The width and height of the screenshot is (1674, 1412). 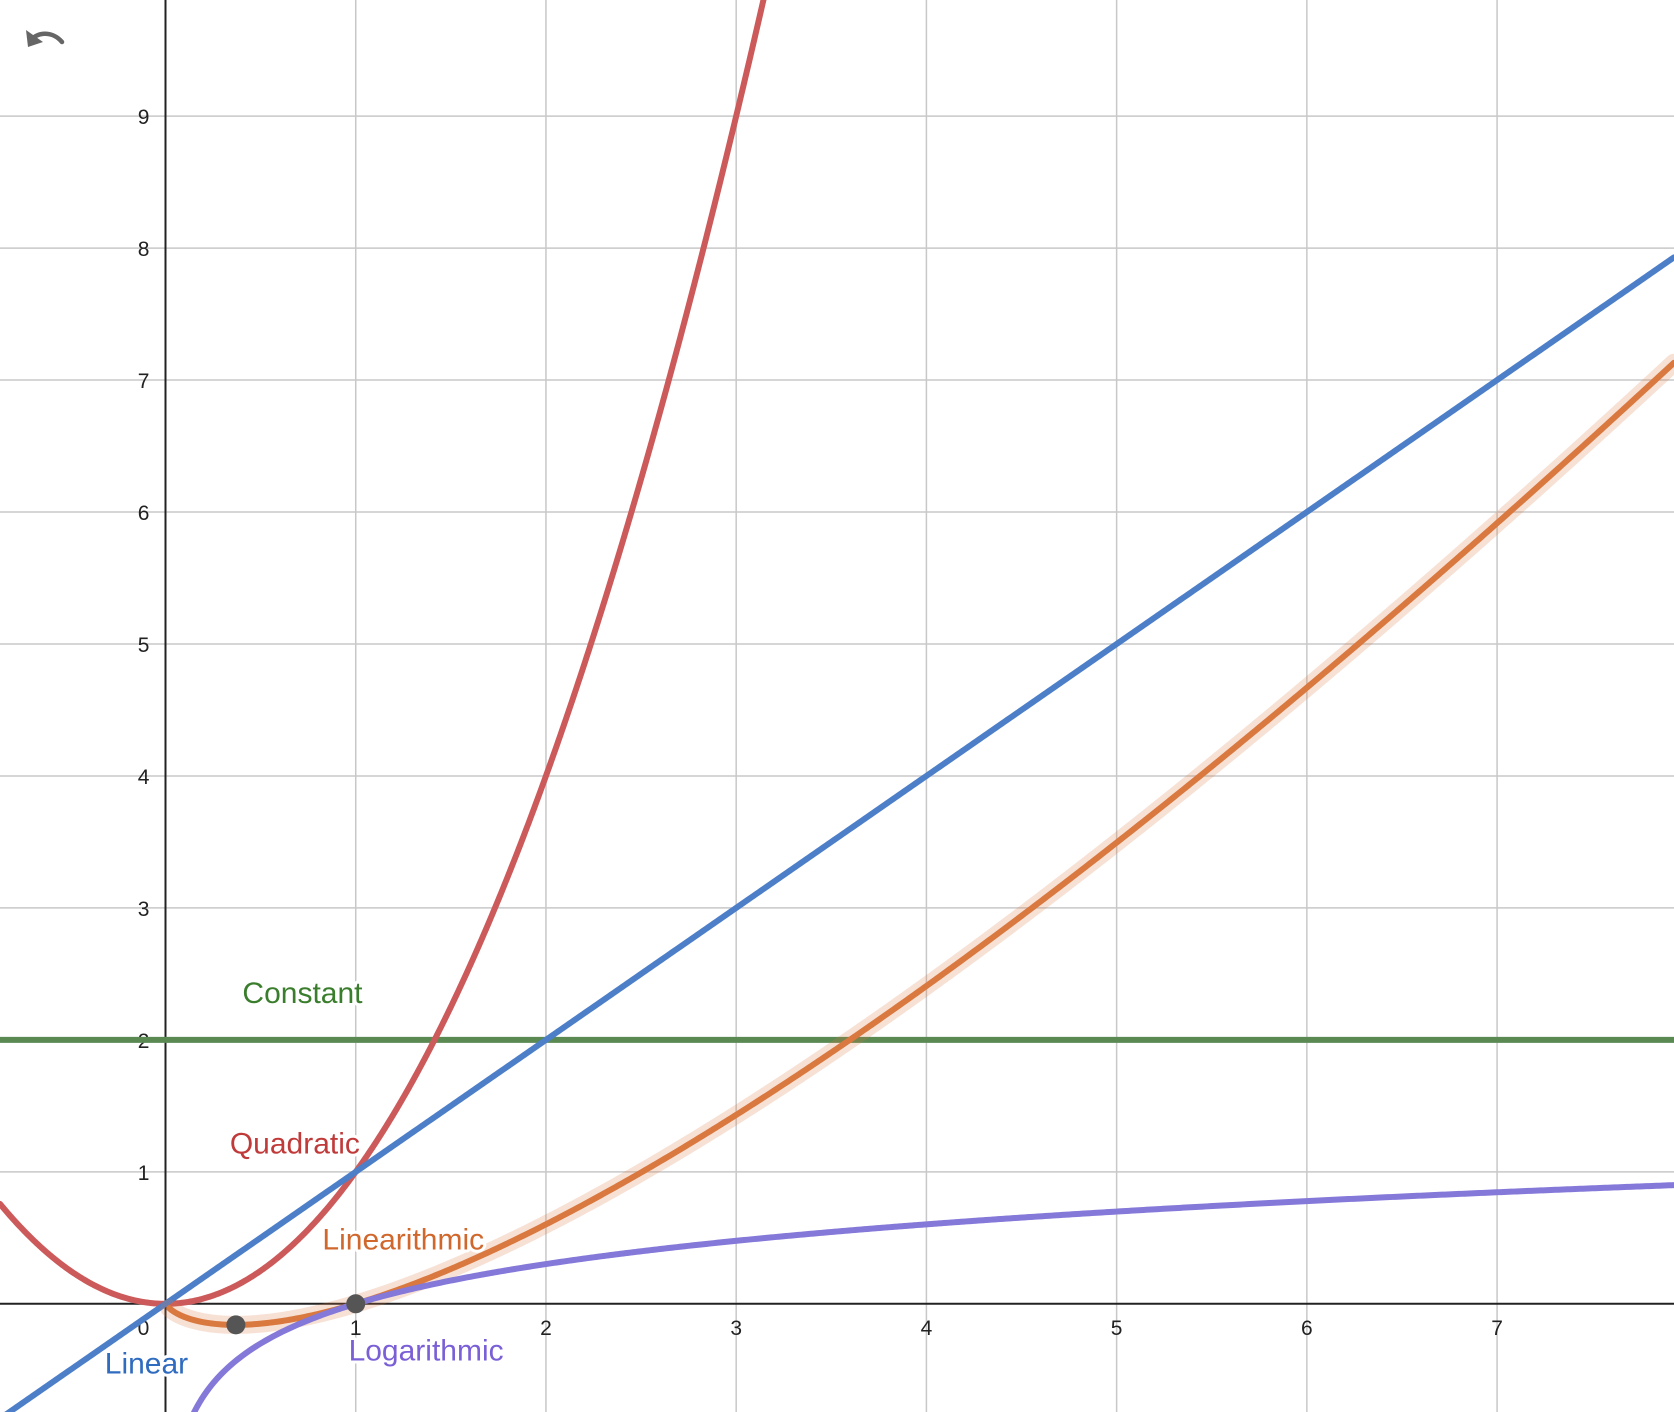 I want to click on linearithmic-label: Linearithmic, so click(x=403, y=1240).